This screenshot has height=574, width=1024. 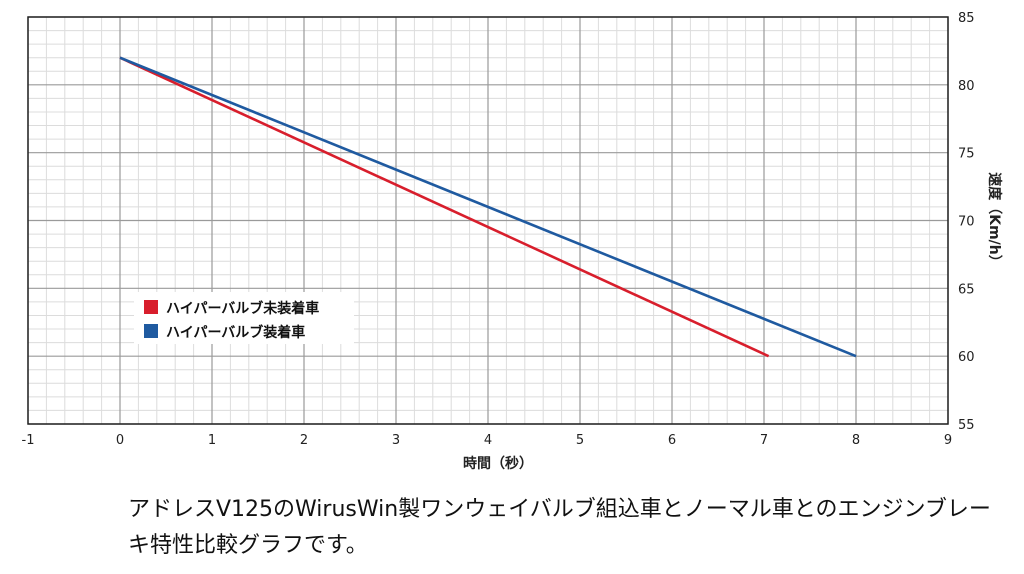 What do you see at coordinates (856, 440) in the screenshot?
I see `x-tick-label: 8` at bounding box center [856, 440].